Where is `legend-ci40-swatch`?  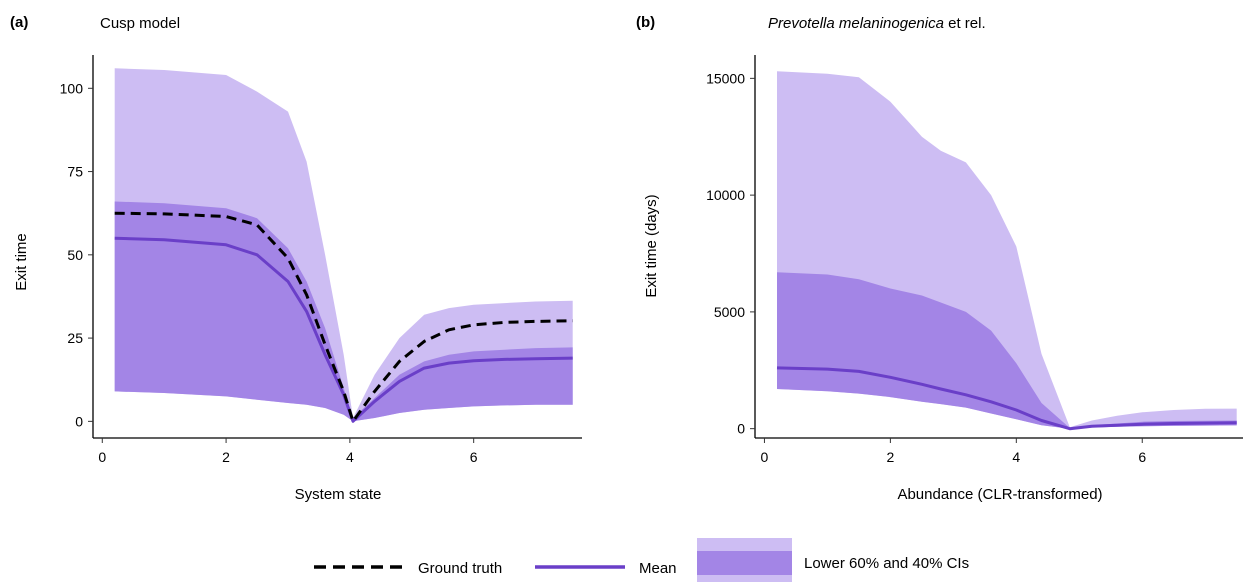 legend-ci40-swatch is located at coordinates (744, 563).